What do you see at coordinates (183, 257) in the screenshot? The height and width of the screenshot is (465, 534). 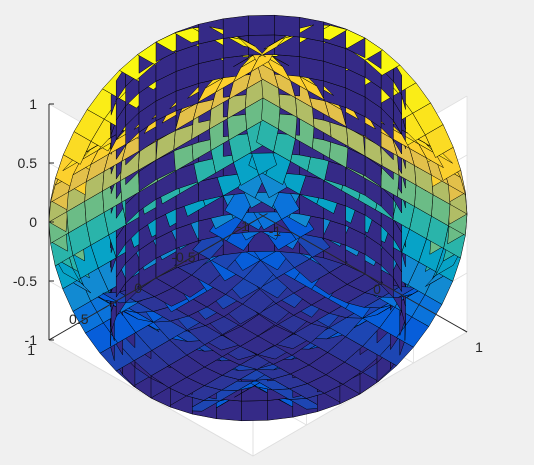 I see `y-tick-label: -0.5` at bounding box center [183, 257].